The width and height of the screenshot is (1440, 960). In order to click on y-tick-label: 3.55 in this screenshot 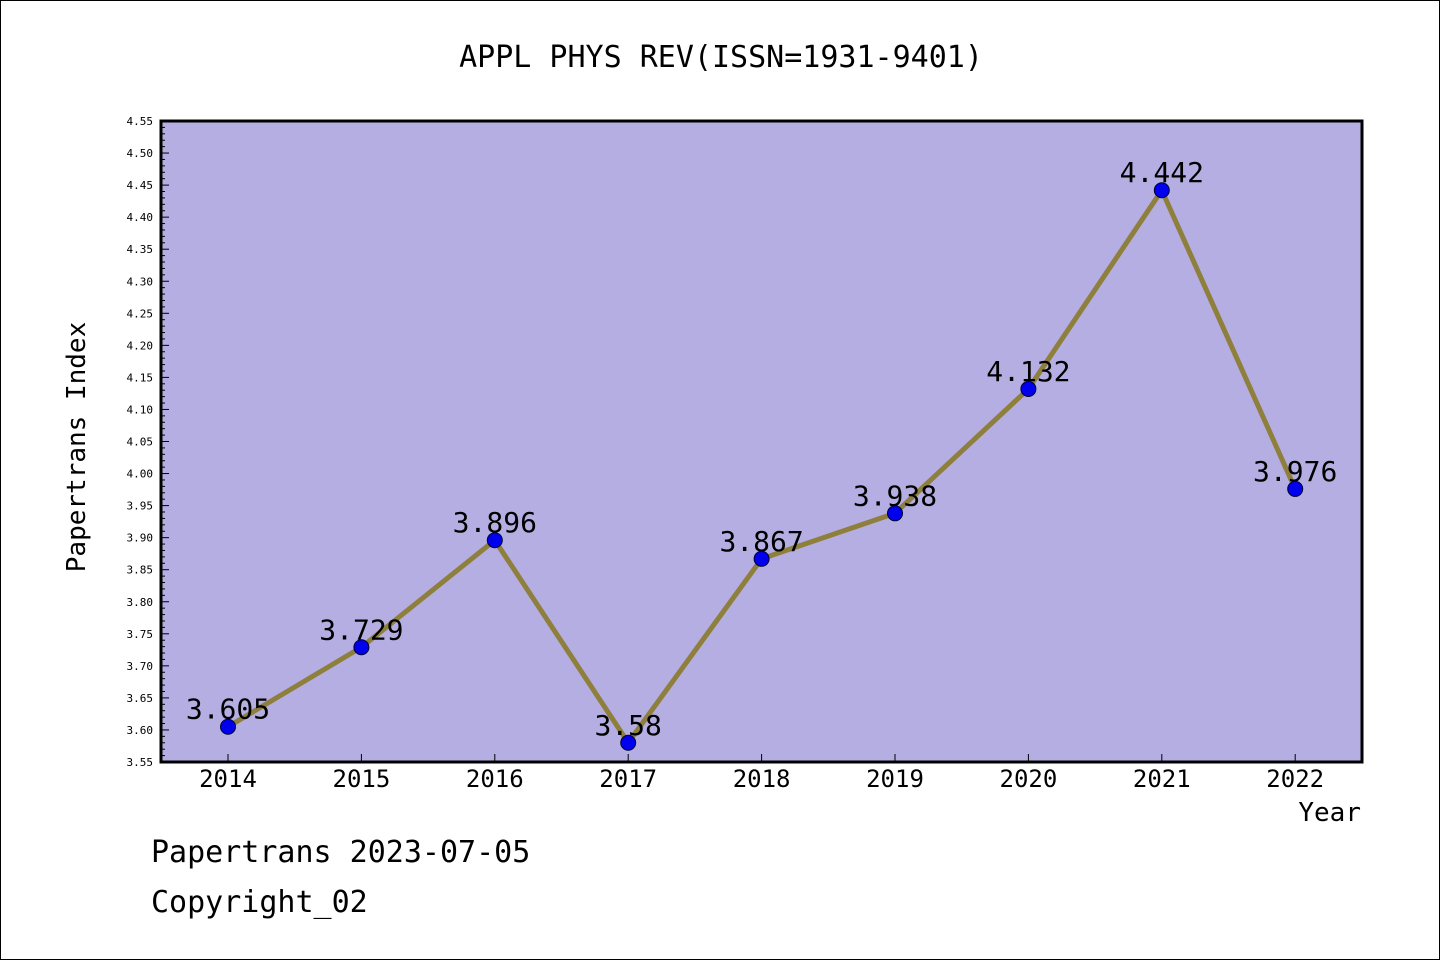, I will do `click(140, 762)`.